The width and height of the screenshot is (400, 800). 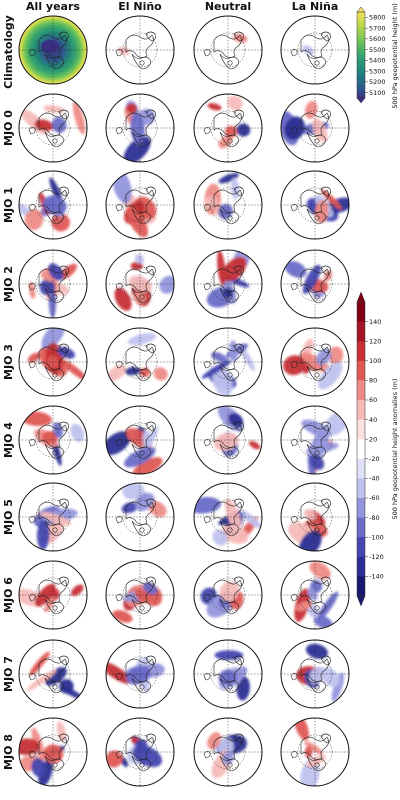 I want to click on climatology-tick-label: 5700, so click(x=377, y=28).